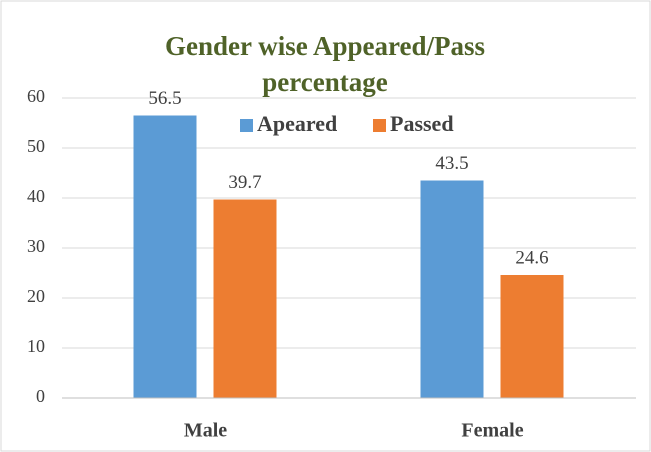 Image resolution: width=651 pixels, height=452 pixels. Describe the element at coordinates (531, 257) in the screenshot. I see `data-label: 24.6` at that location.